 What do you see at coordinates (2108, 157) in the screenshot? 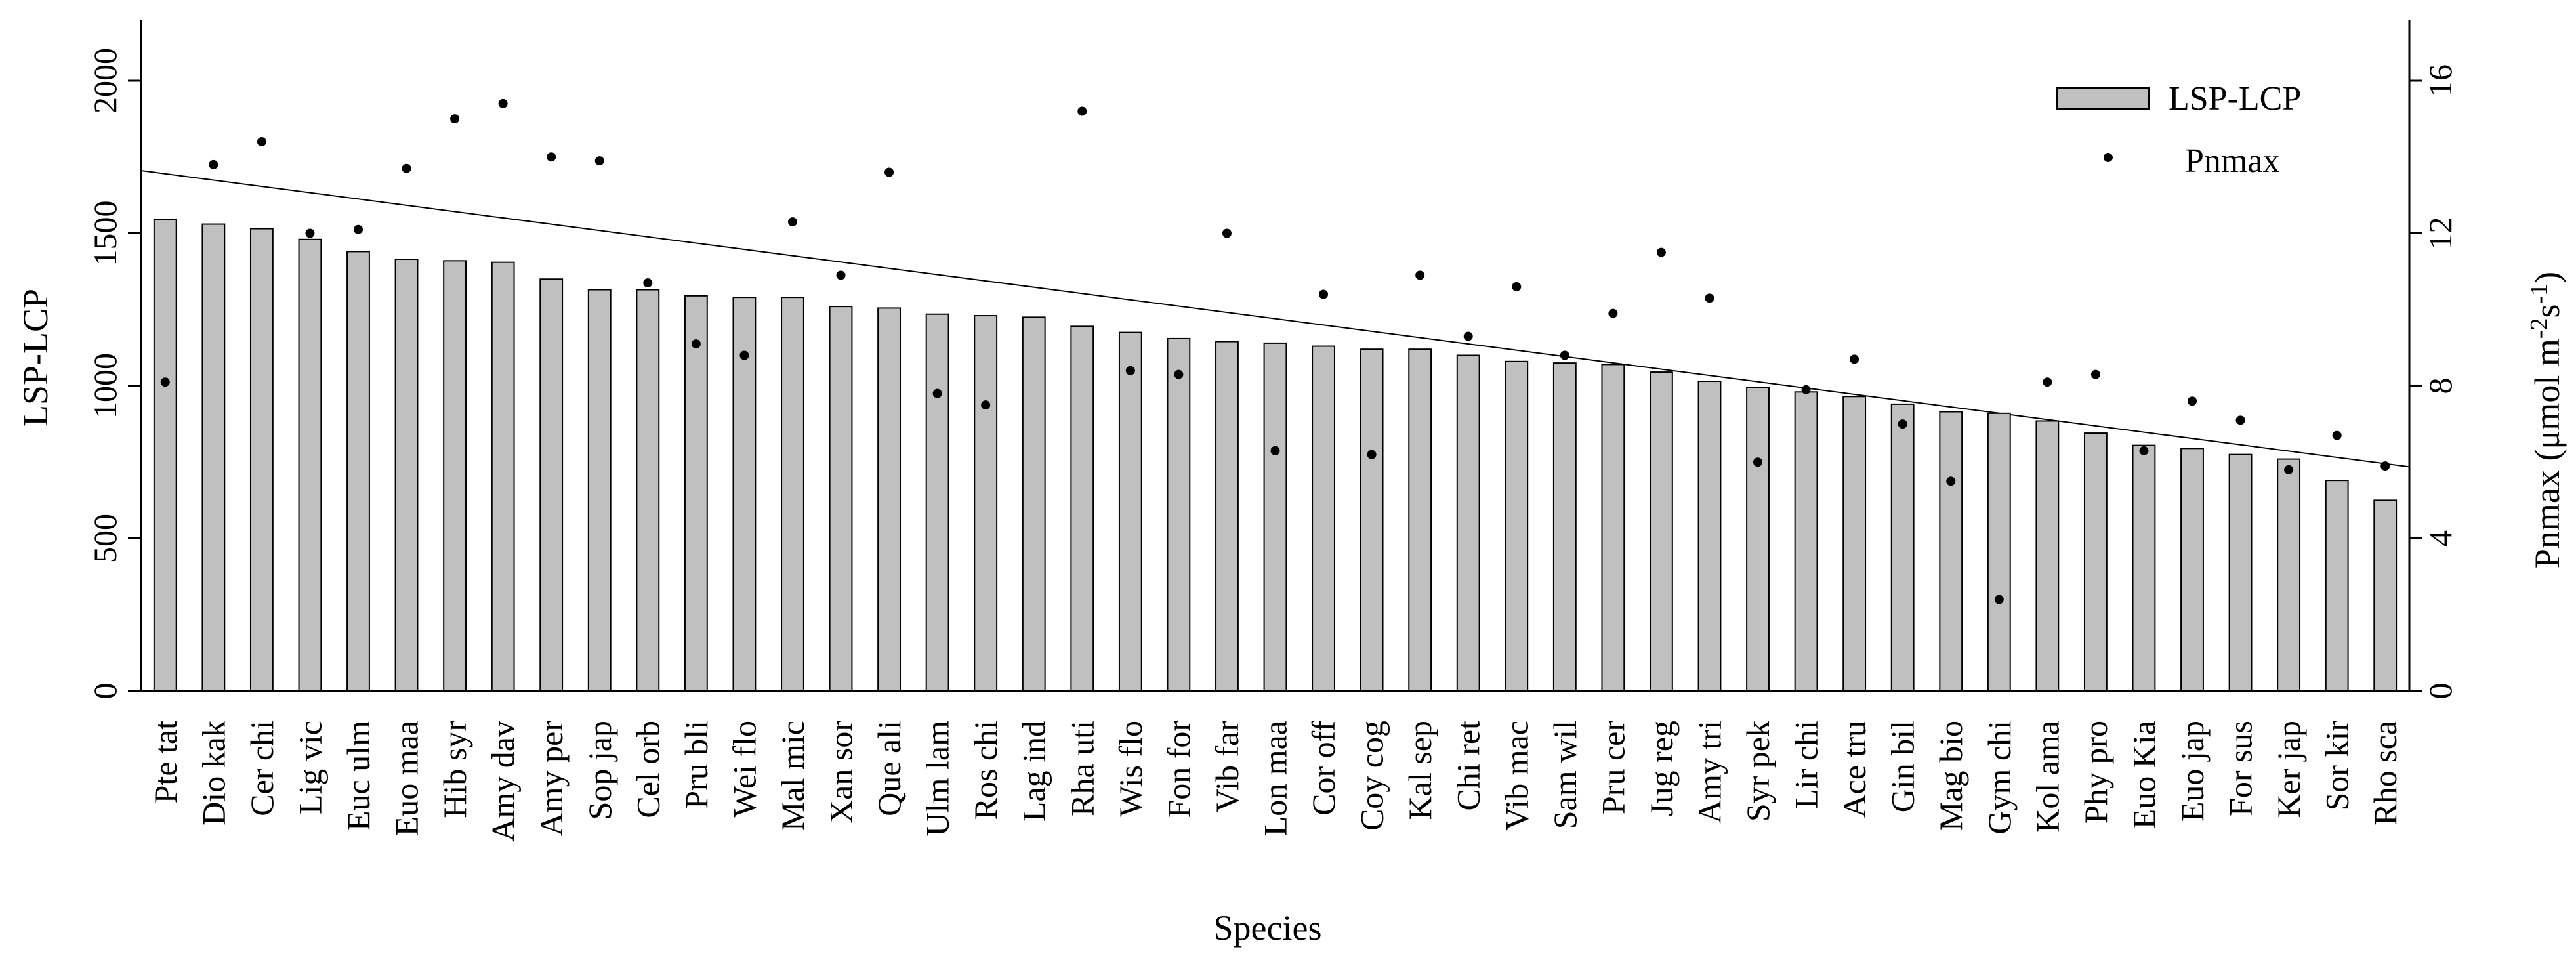
I see `legend-point-swatch` at bounding box center [2108, 157].